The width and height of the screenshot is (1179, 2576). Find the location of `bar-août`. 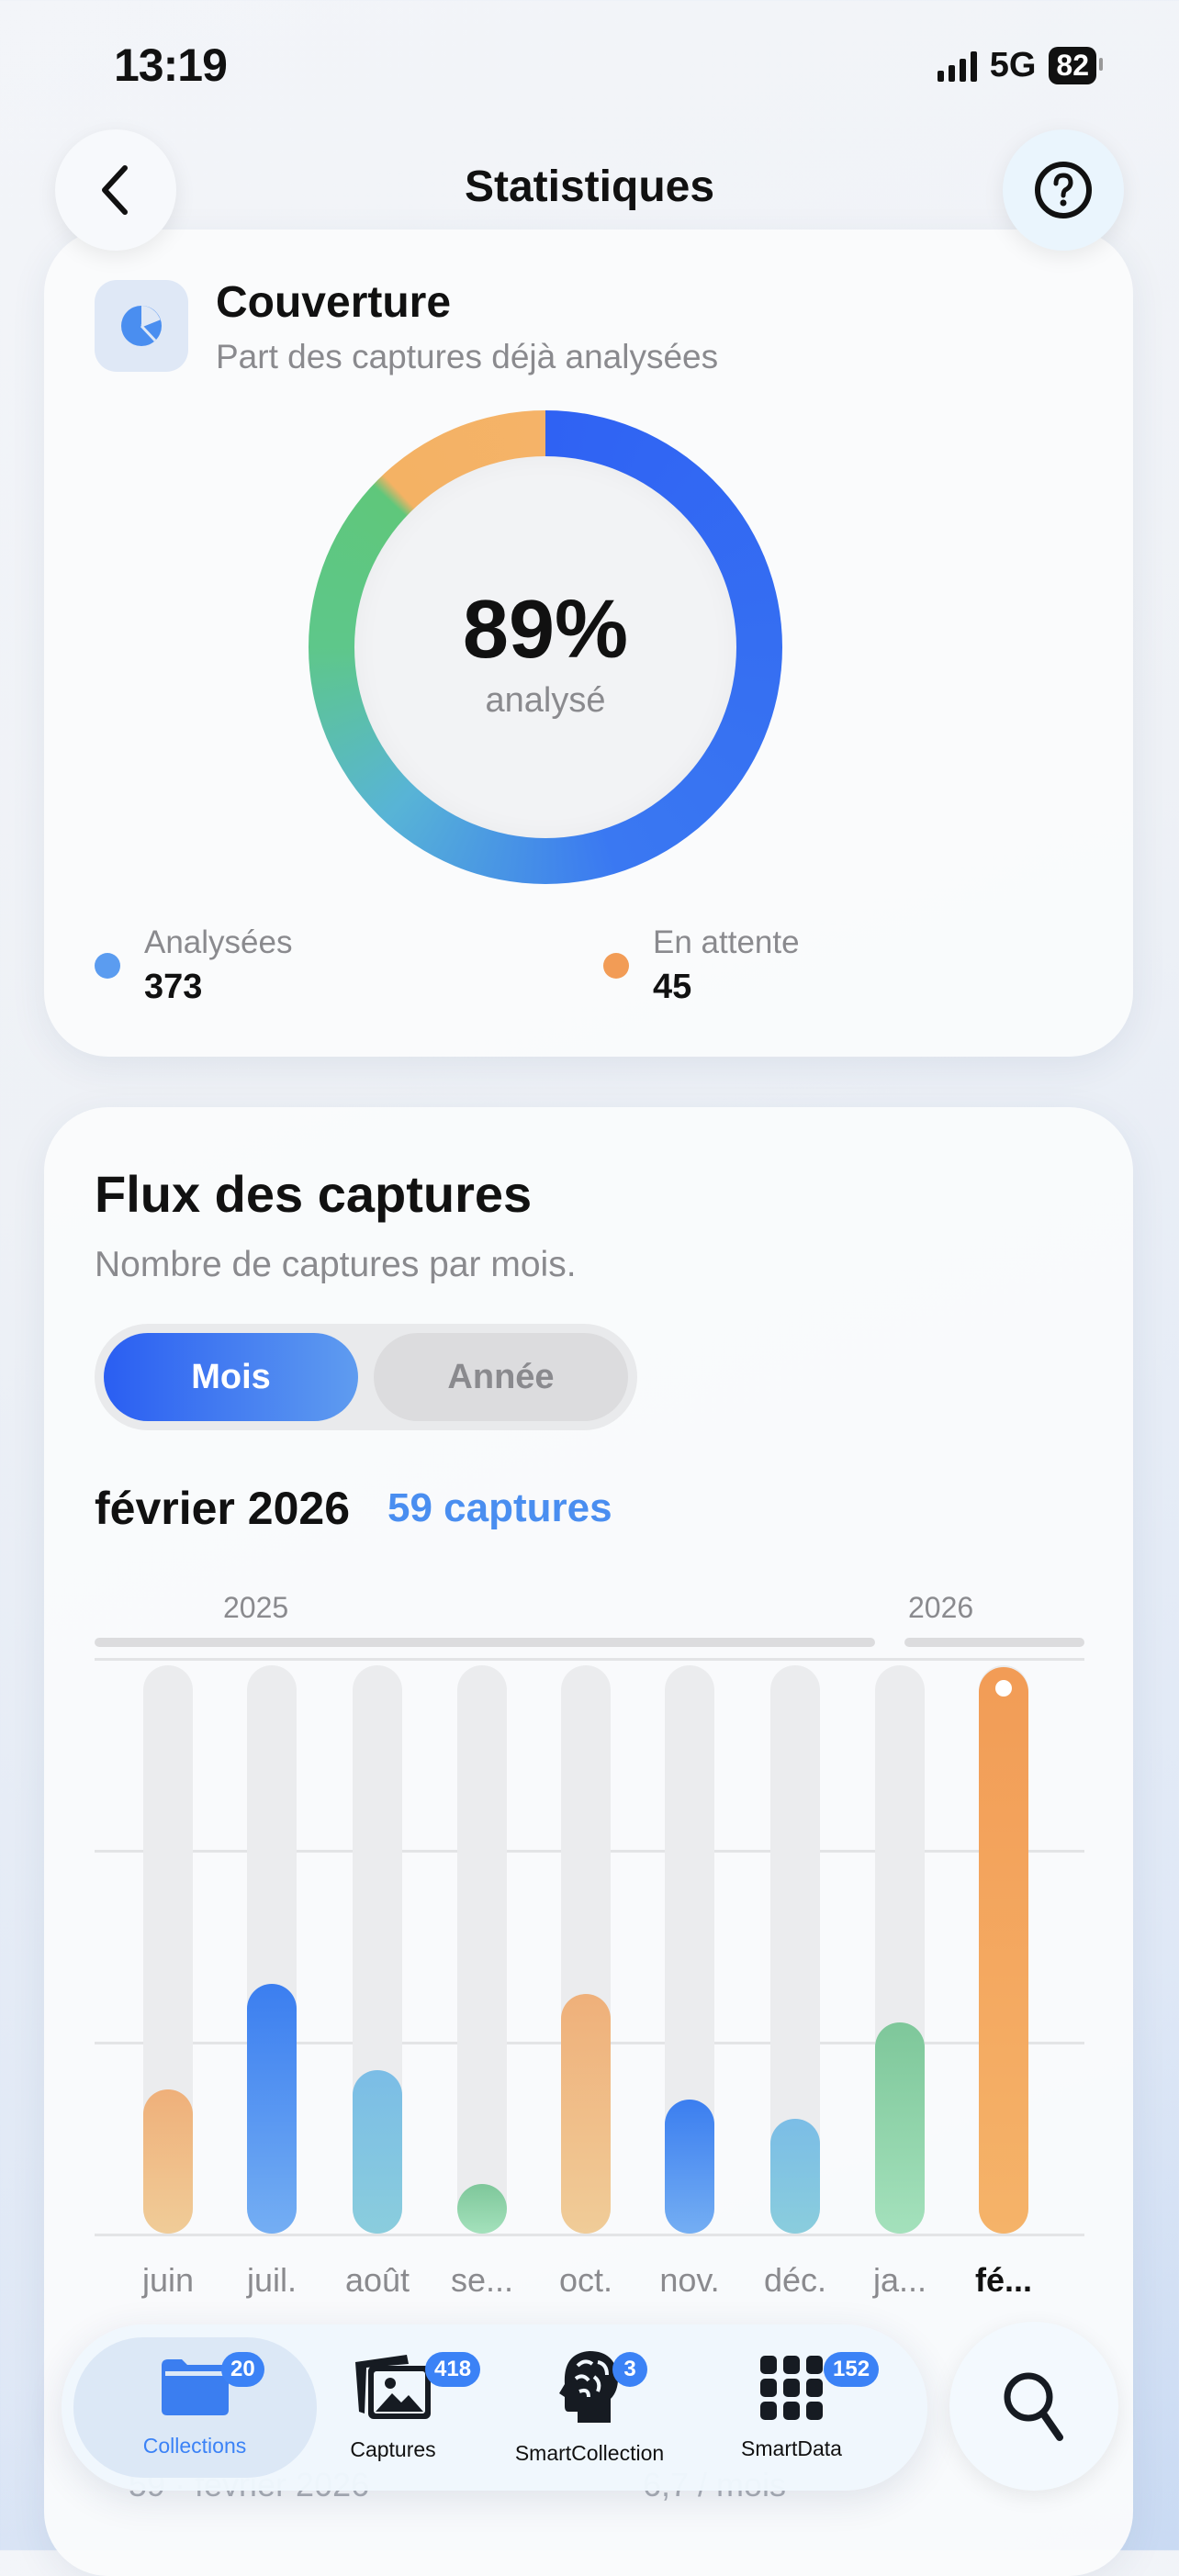

bar-août is located at coordinates (377, 2152).